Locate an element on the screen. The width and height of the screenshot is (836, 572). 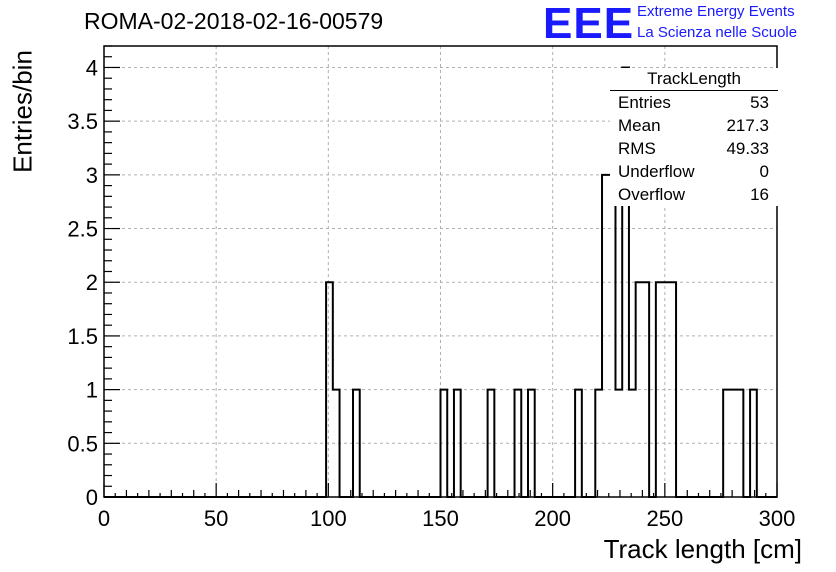
stats-key: Entries is located at coordinates (644, 102).